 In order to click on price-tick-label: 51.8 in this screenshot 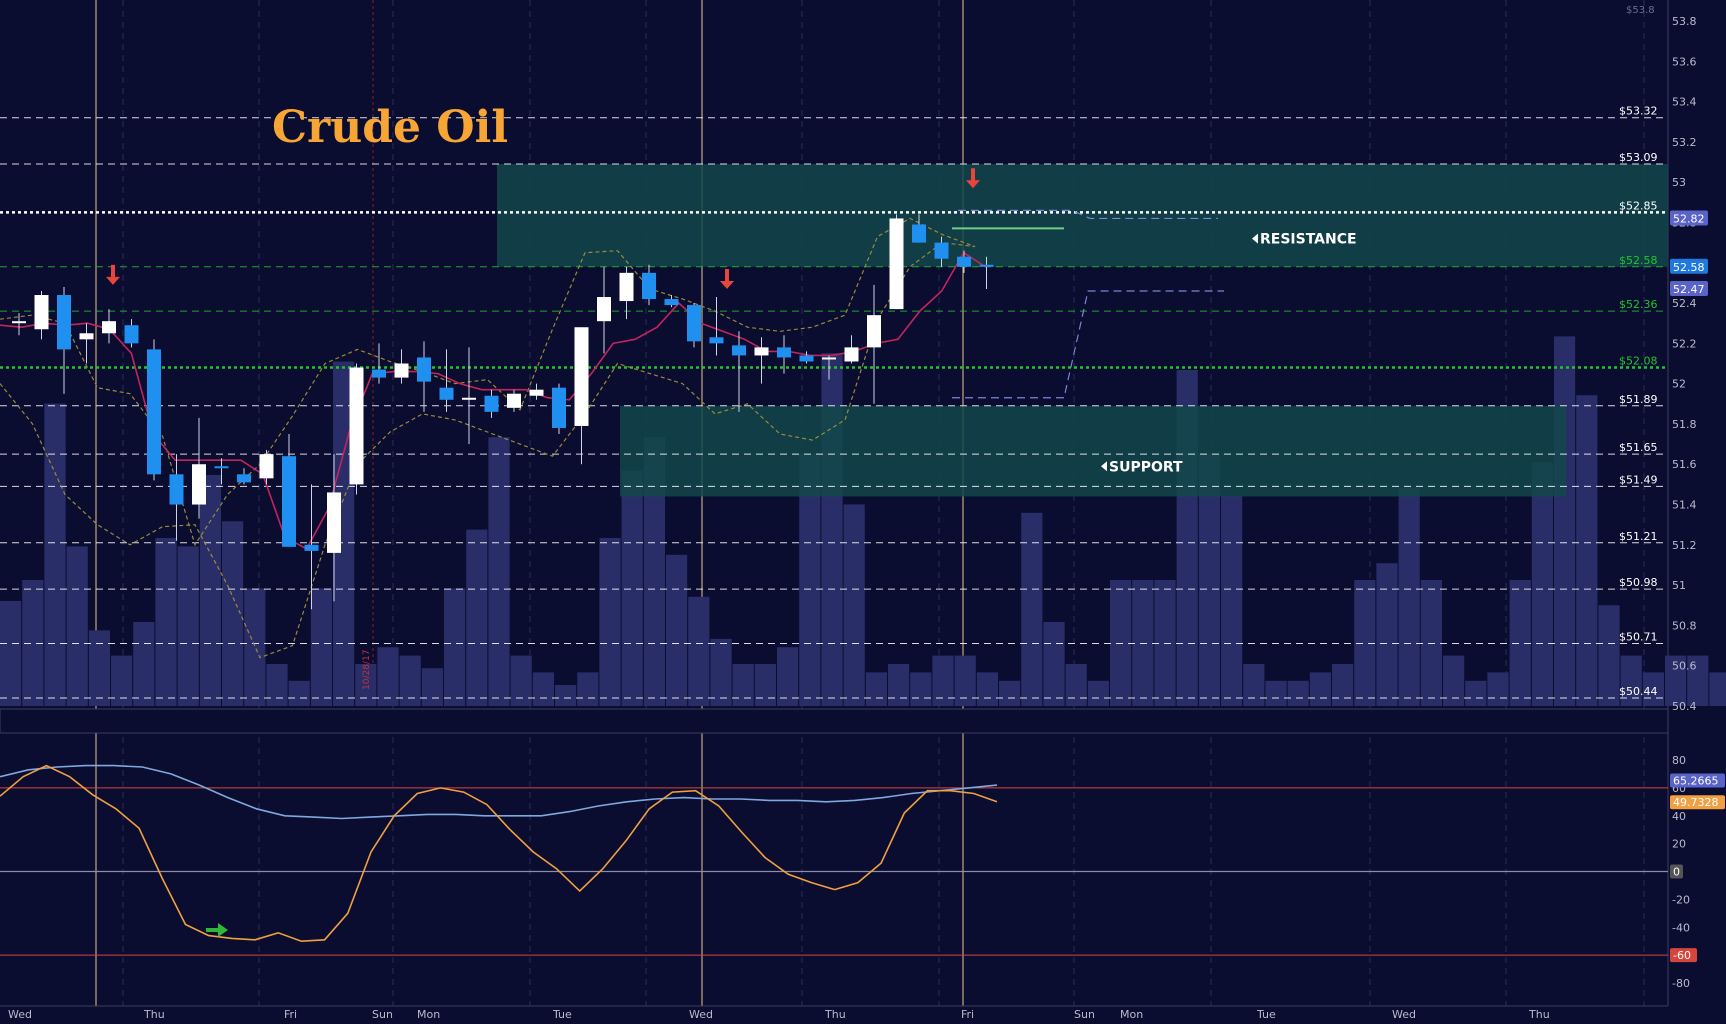, I will do `click(1684, 424)`.